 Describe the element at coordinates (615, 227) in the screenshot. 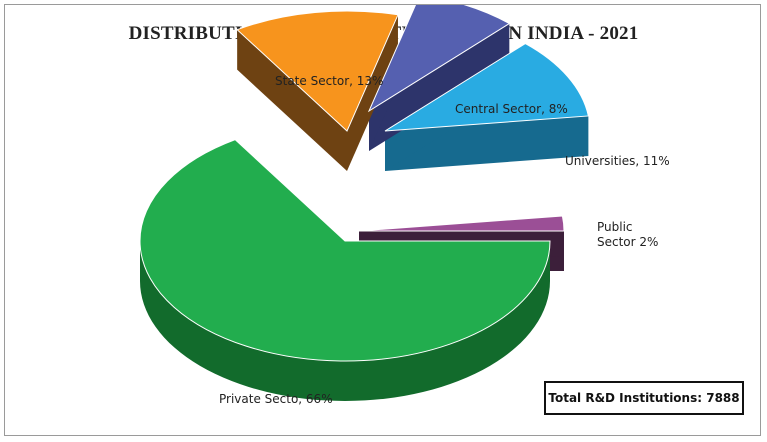

I see `slice-label: Public` at that location.